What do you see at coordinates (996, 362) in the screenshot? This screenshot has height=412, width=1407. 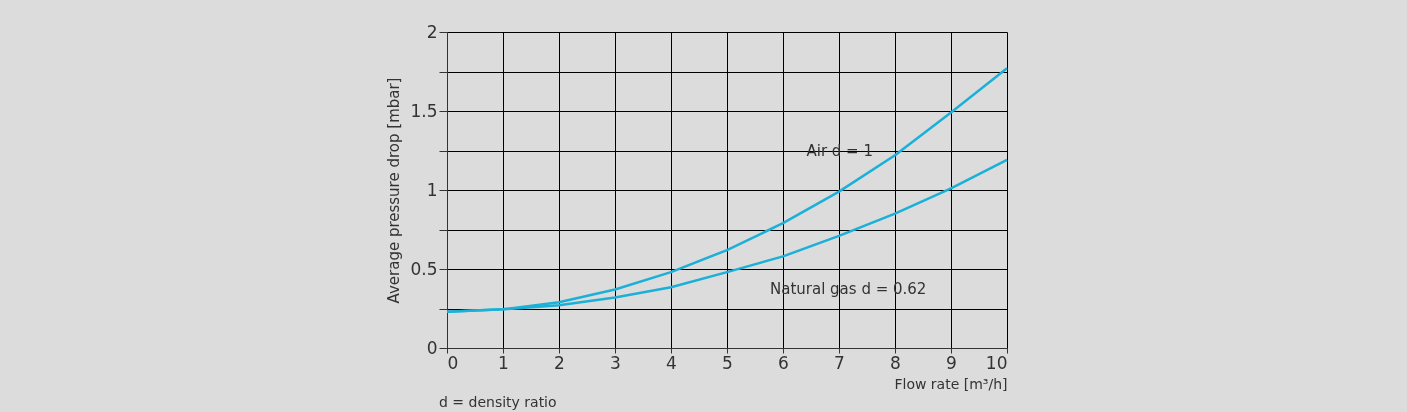 I see `x-tick-label: 10` at bounding box center [996, 362].